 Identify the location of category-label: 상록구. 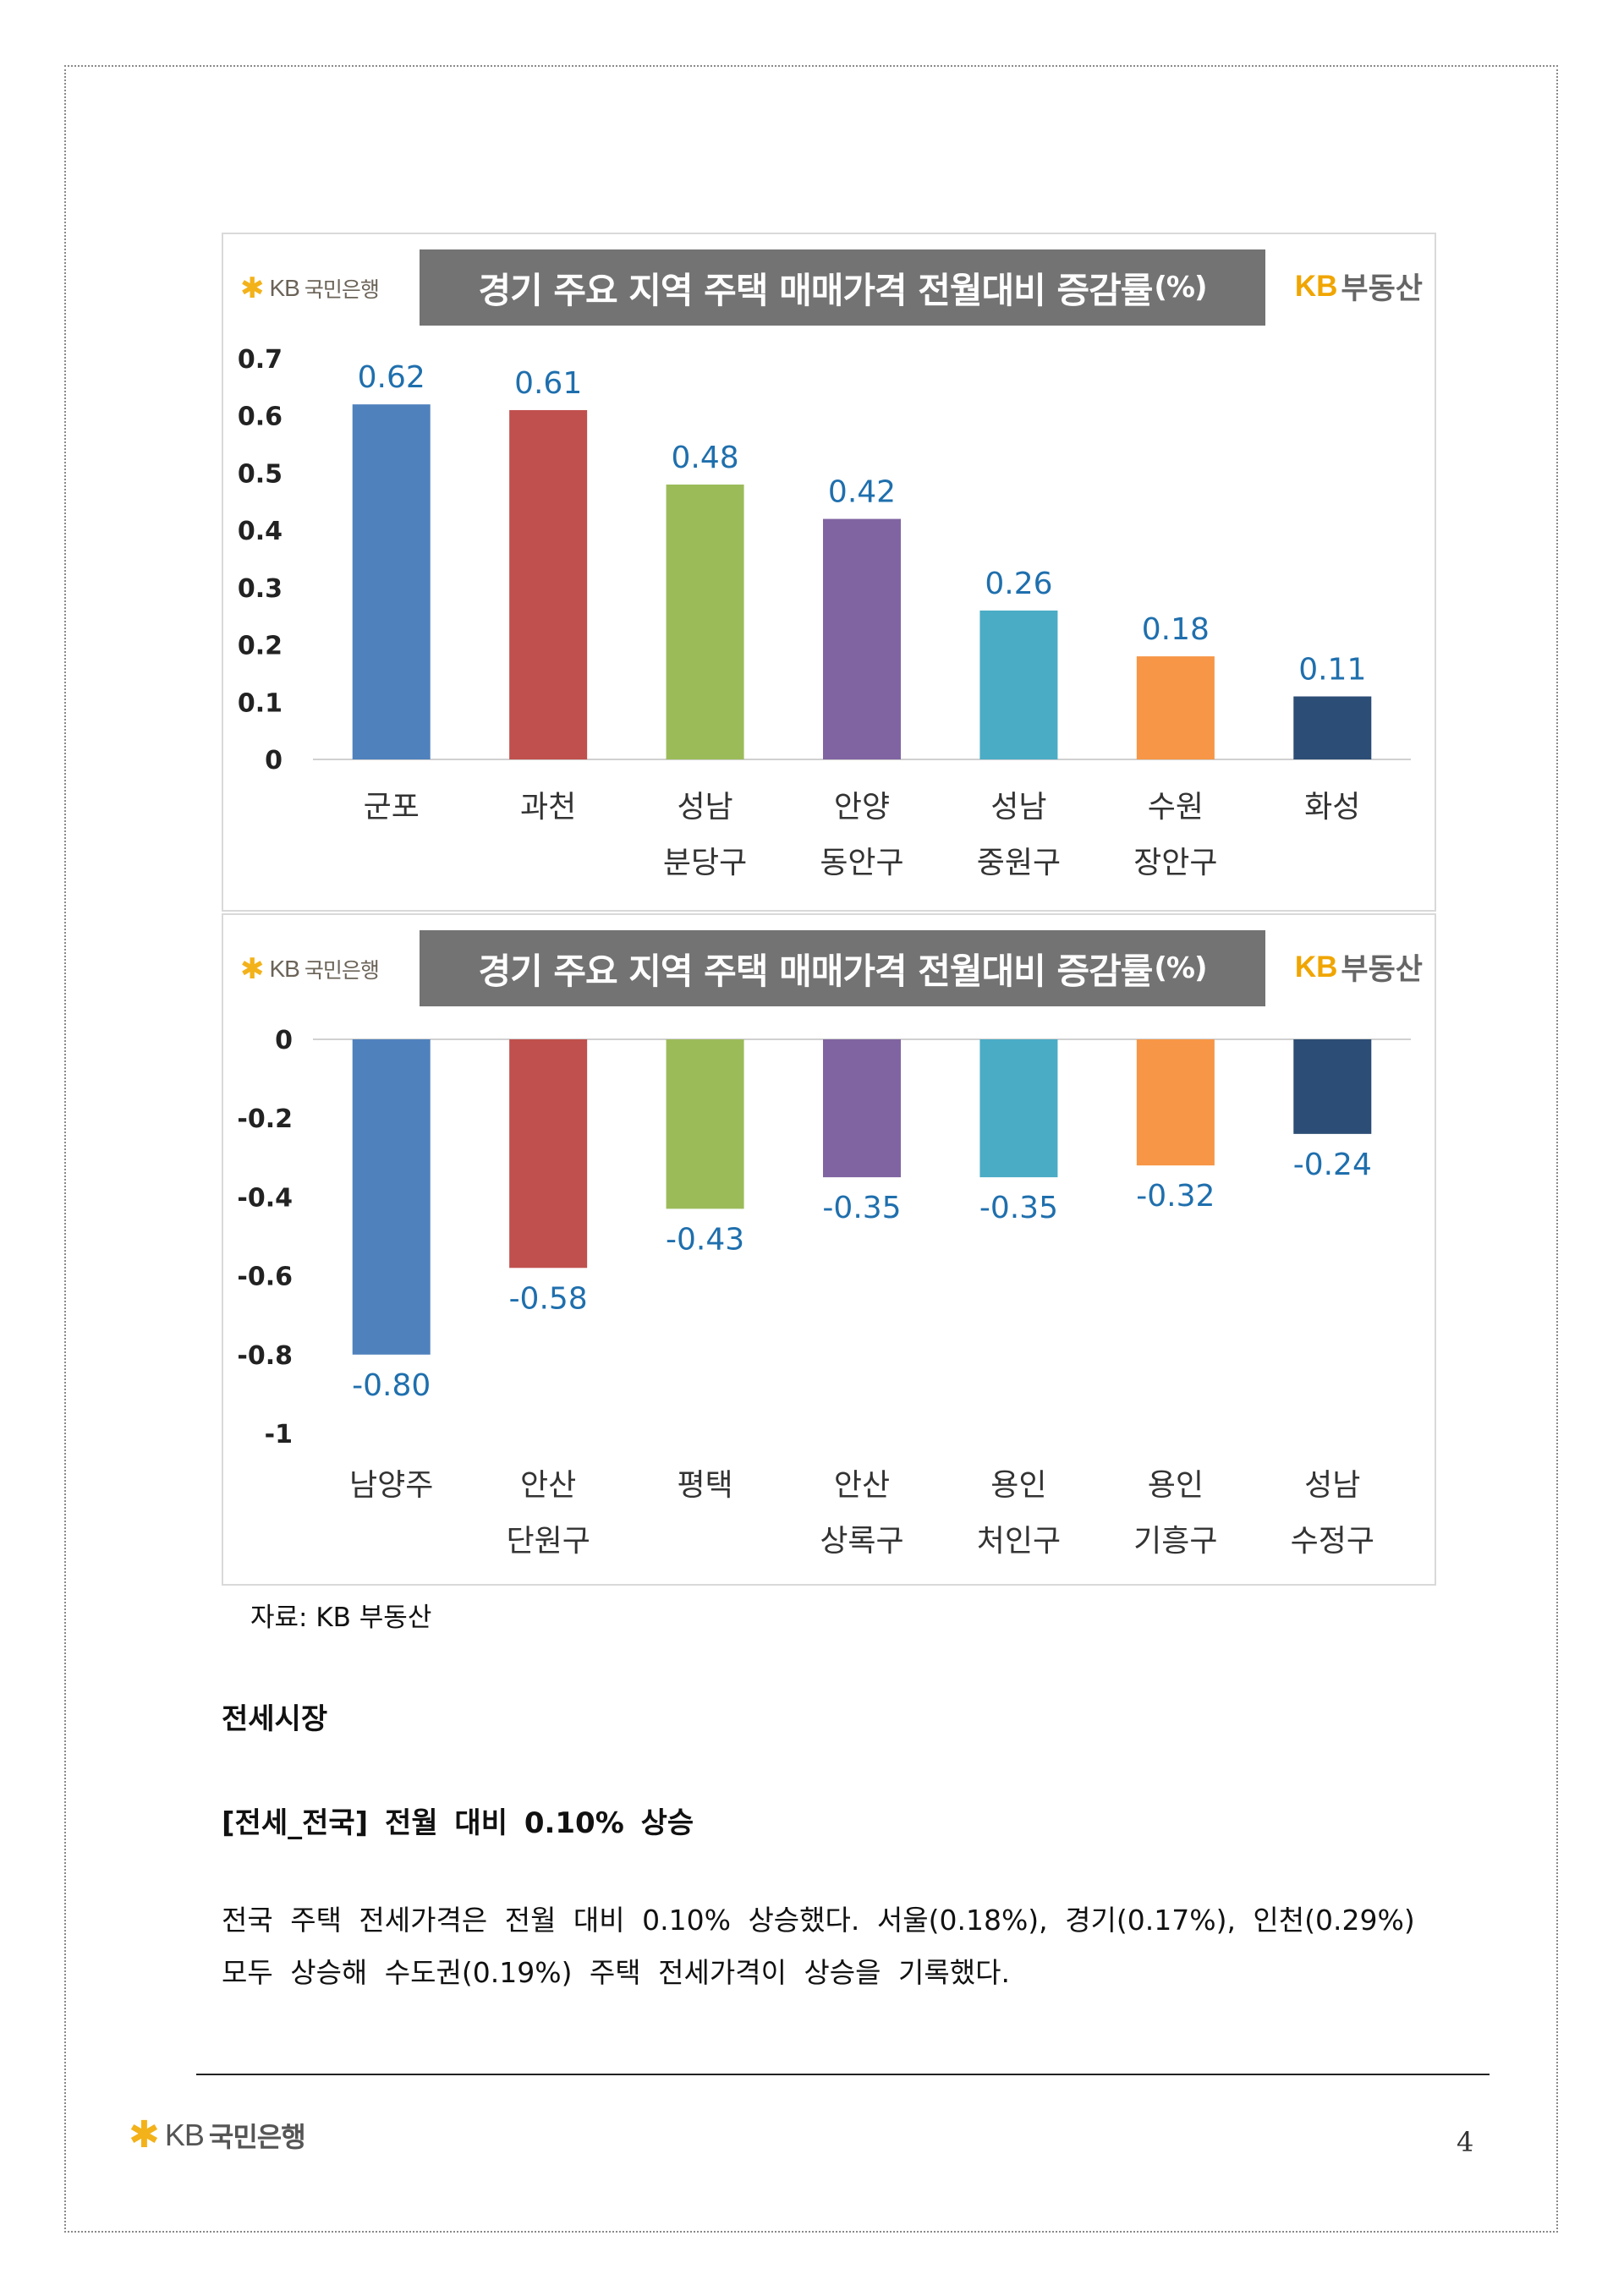
(861, 1542).